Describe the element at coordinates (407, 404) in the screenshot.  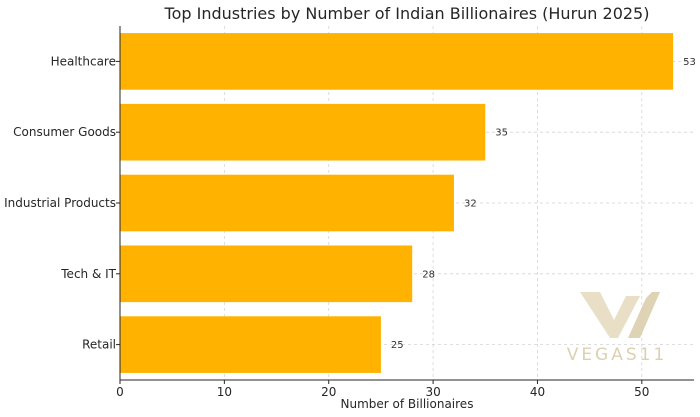
I see `x-axis-label: Number of Billionaires` at that location.